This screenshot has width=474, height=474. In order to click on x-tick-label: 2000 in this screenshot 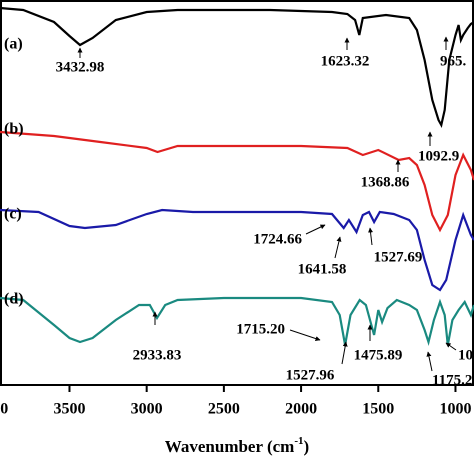, I will do `click(301, 409)`.